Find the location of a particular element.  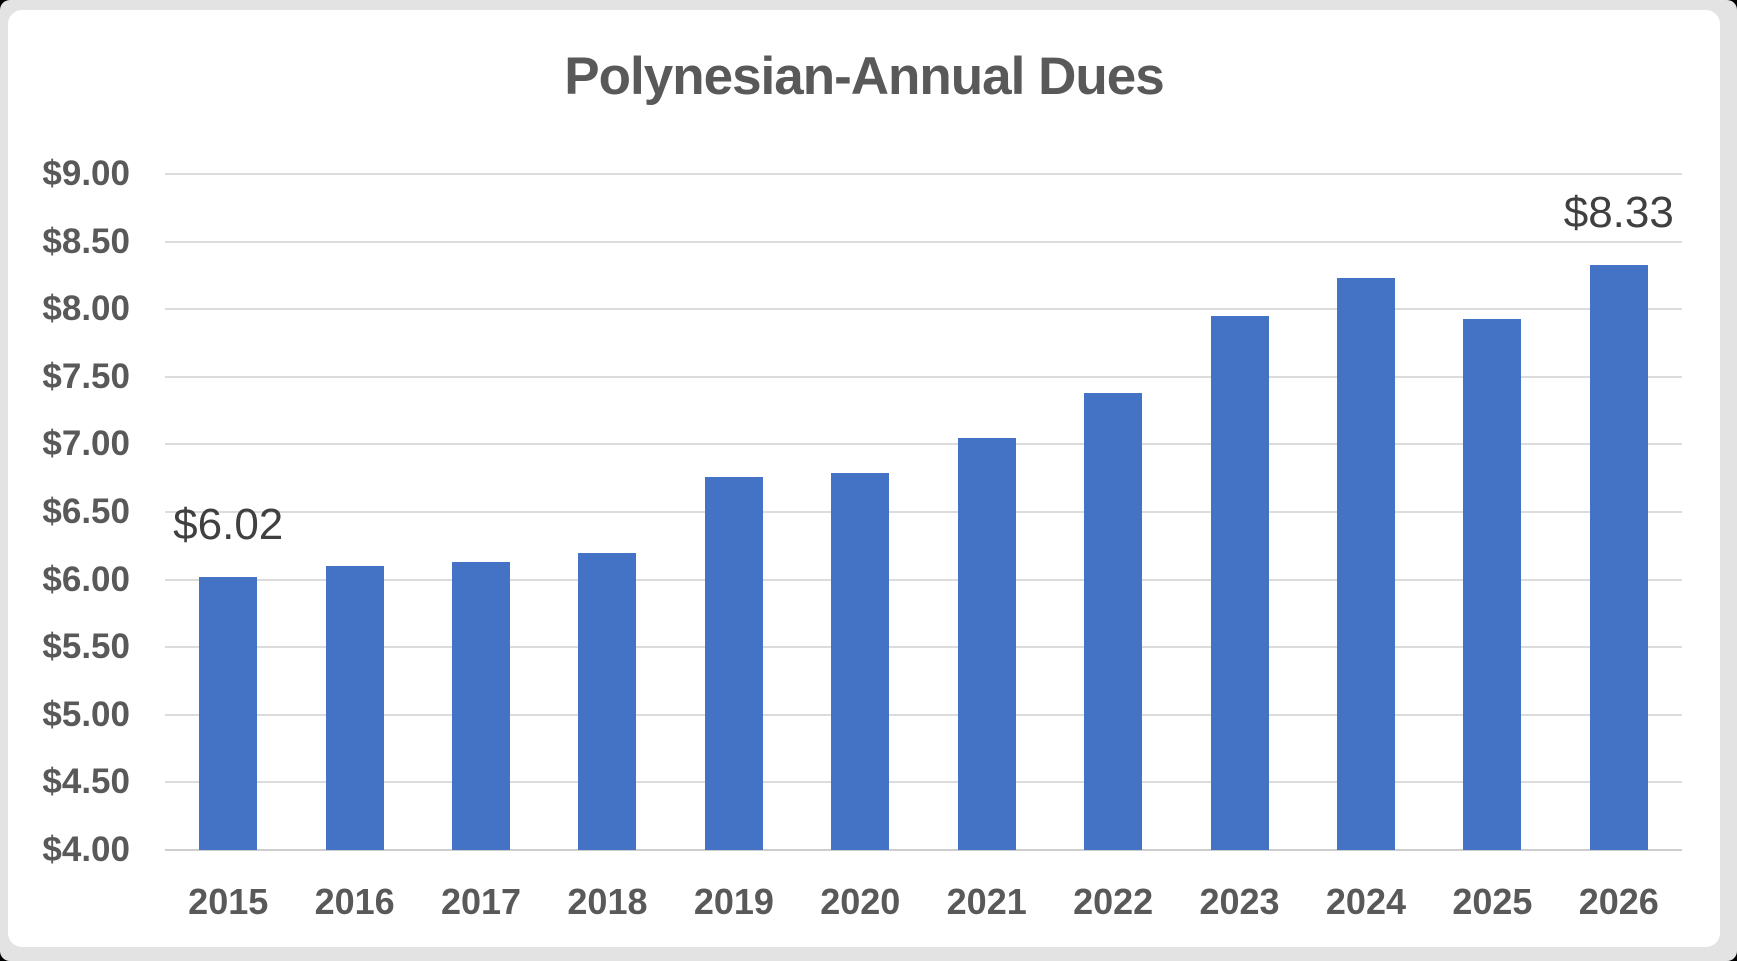

x-tick-label-2024: 2024 is located at coordinates (1365, 901).